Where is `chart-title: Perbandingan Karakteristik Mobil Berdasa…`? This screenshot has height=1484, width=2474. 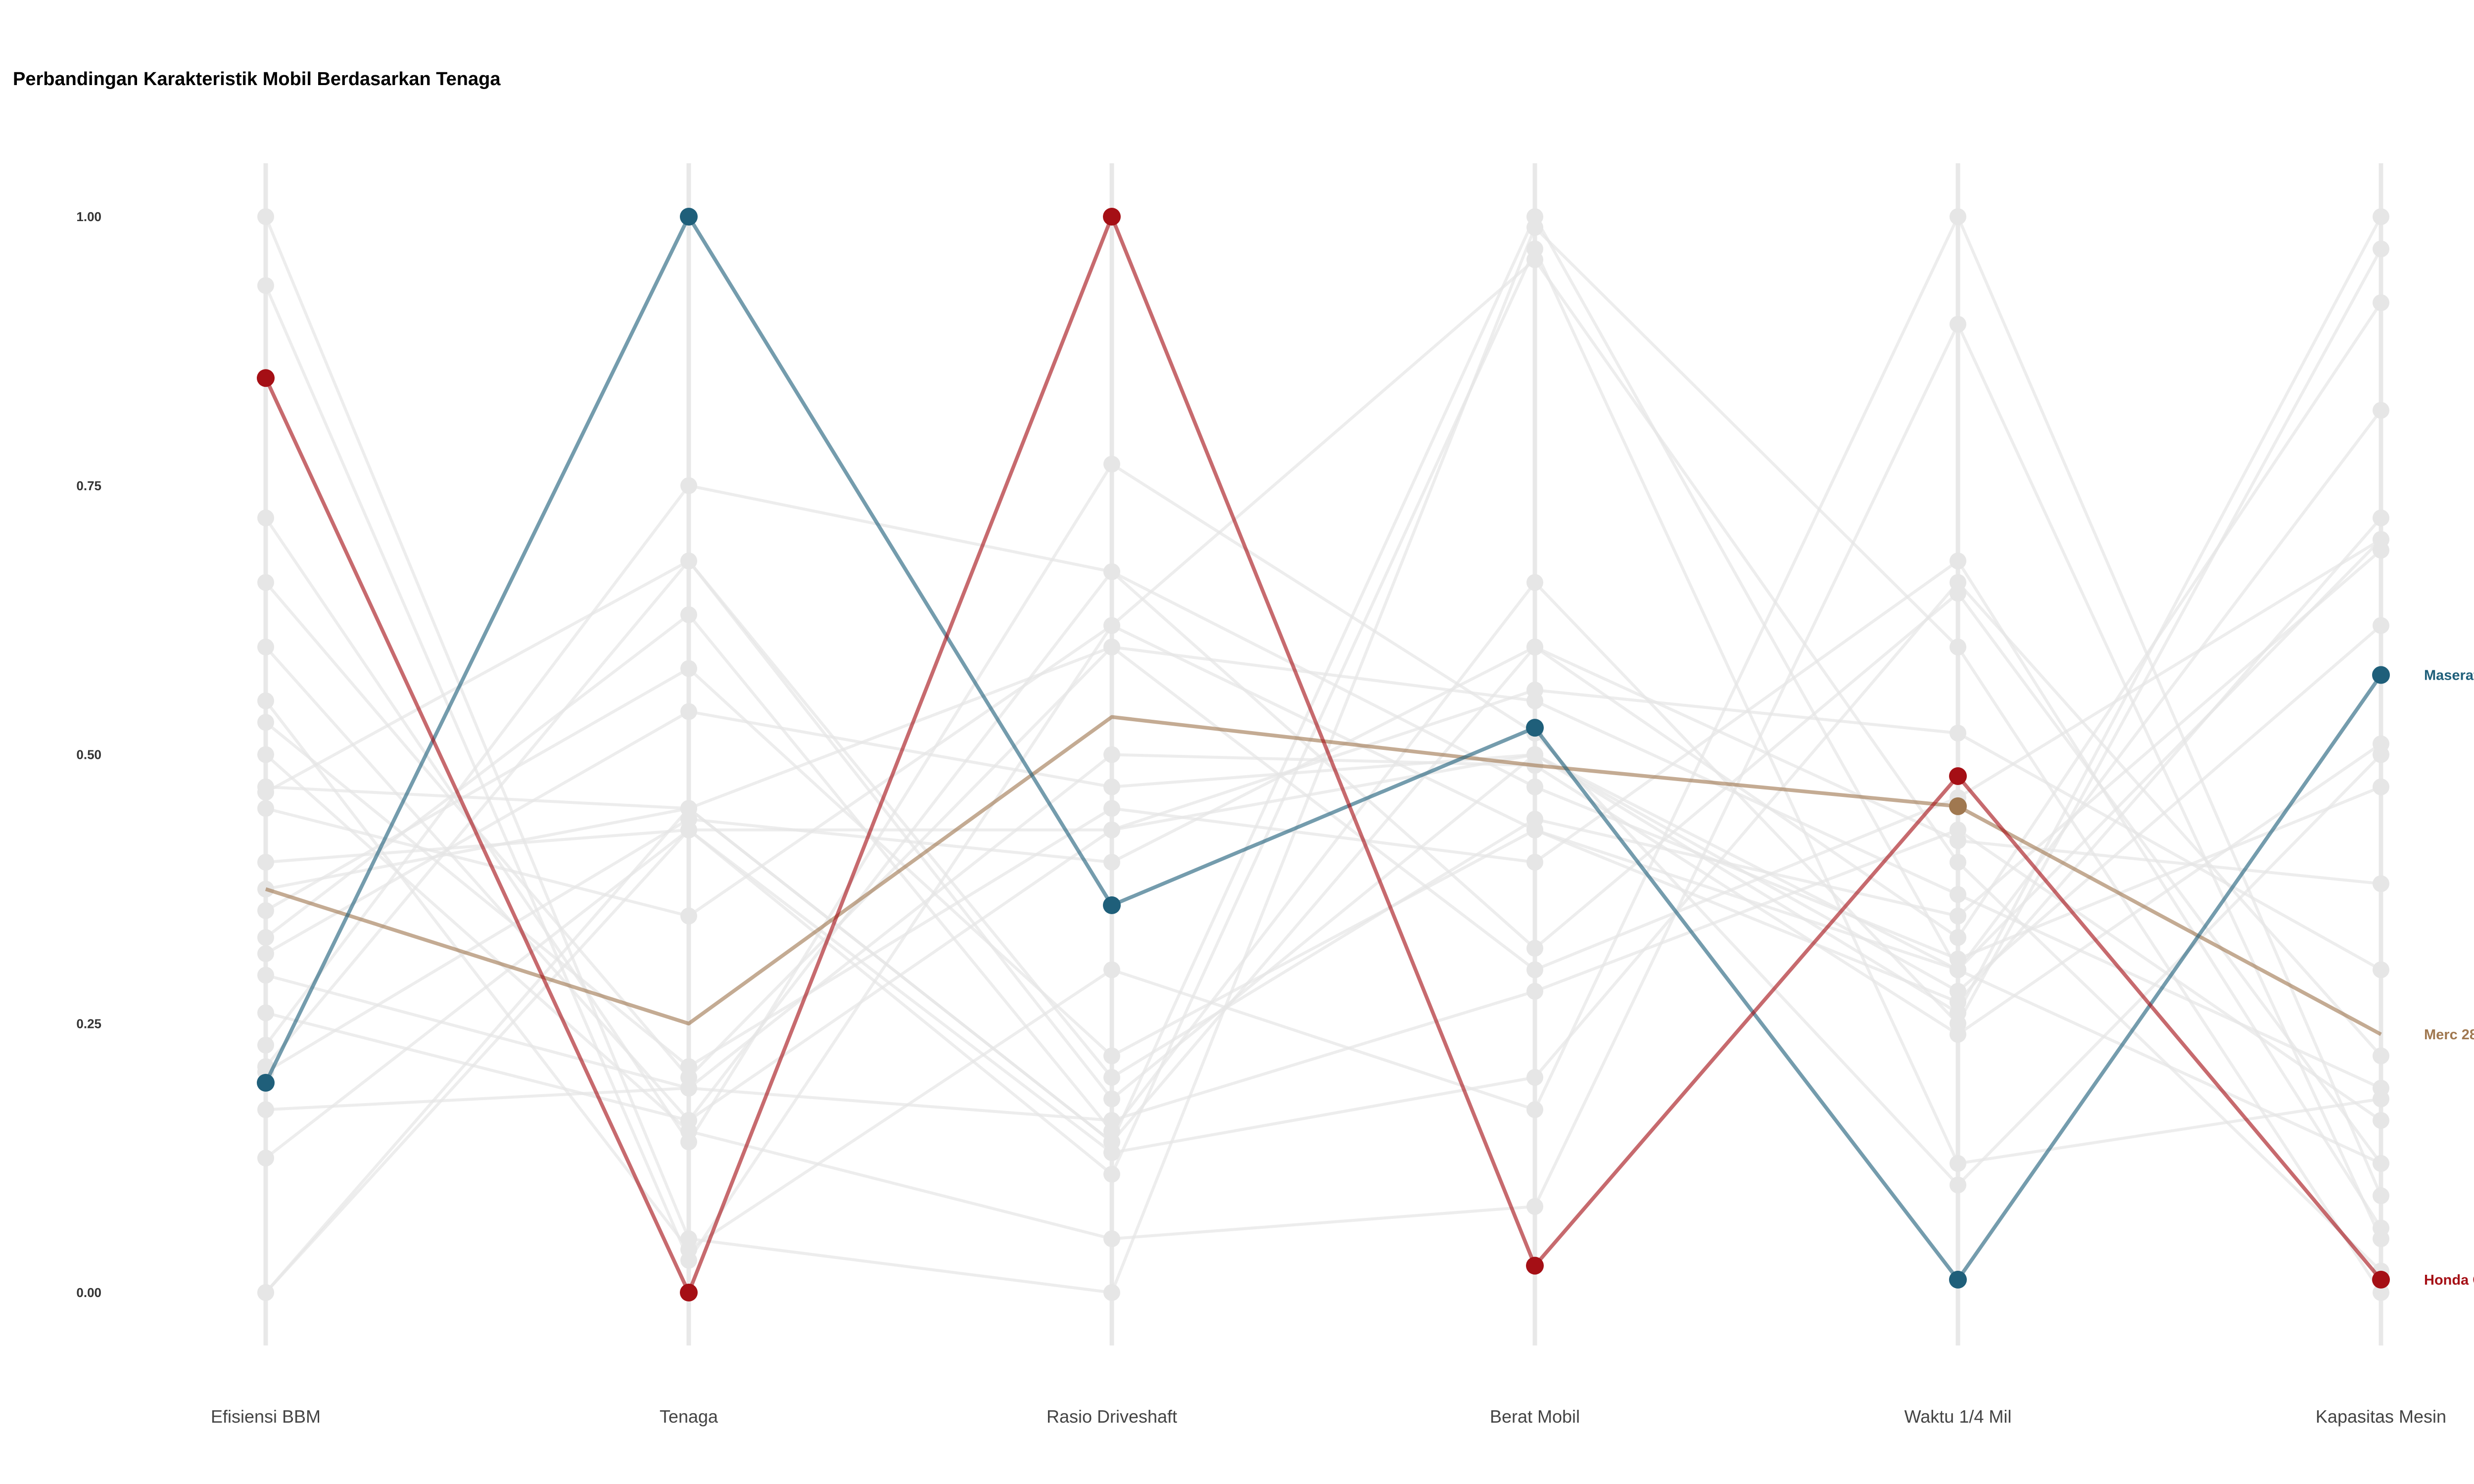
chart-title: Perbandingan Karakteristik Mobil Berdasa… is located at coordinates (257, 79).